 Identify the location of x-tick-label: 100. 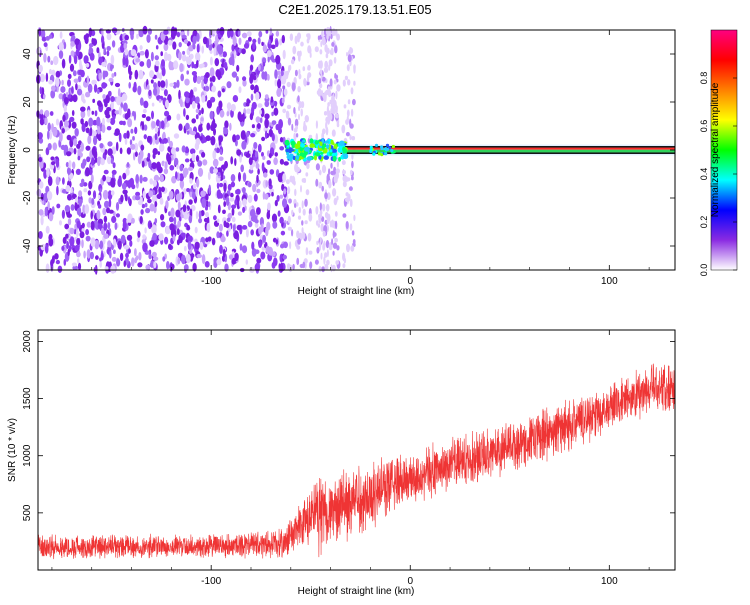
(609, 281).